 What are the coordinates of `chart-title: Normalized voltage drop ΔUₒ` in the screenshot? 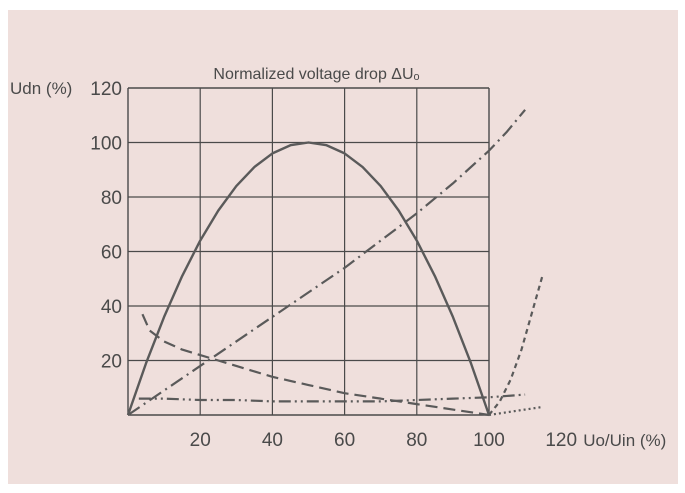 It's located at (316, 74).